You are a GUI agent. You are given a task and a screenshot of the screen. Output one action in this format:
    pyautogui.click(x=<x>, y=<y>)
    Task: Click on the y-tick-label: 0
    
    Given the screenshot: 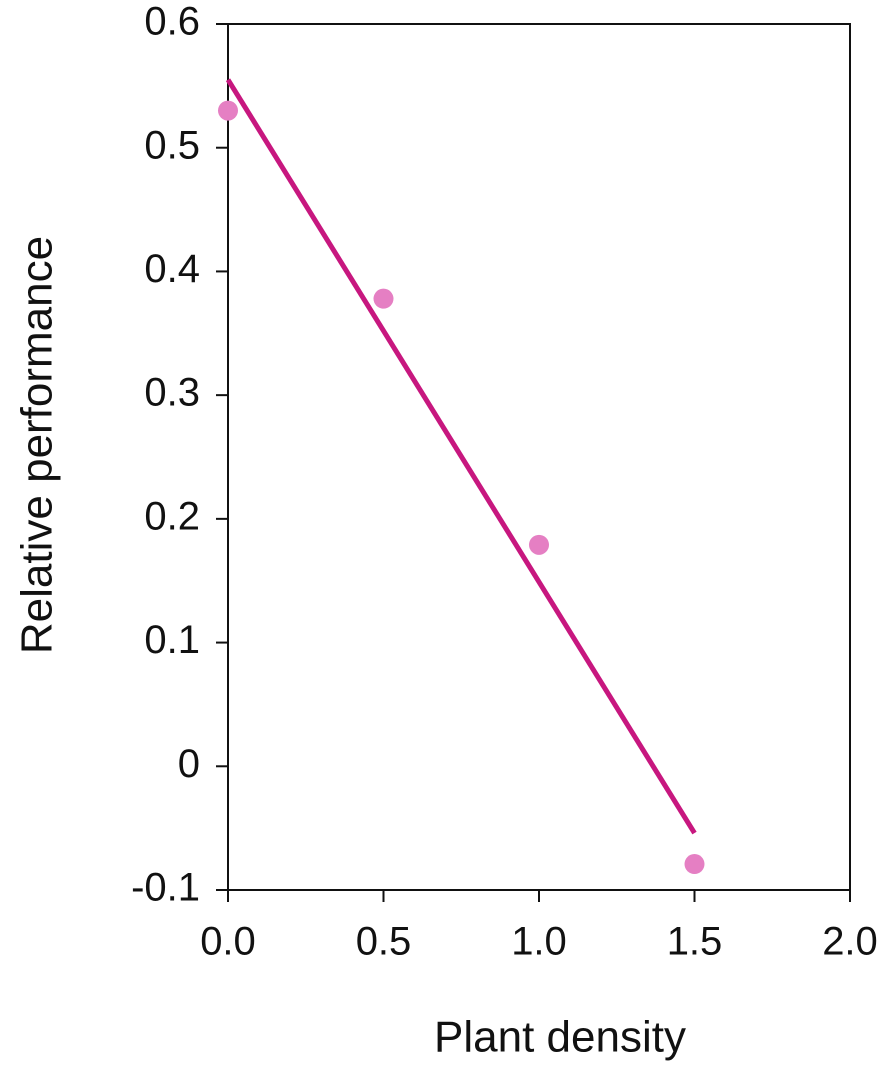 What is the action you would take?
    pyautogui.click(x=189, y=764)
    